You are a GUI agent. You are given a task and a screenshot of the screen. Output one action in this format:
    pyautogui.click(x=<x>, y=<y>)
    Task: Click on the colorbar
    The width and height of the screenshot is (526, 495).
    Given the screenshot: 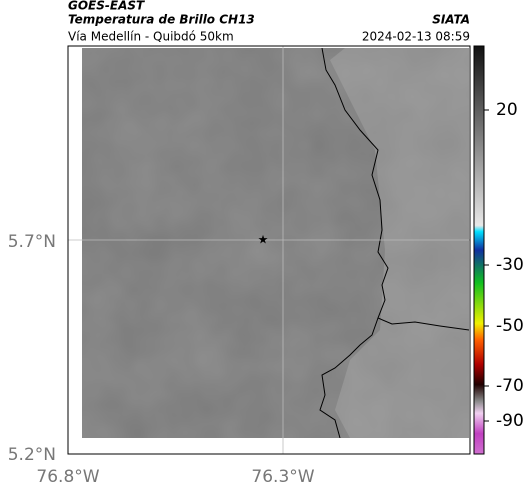 What is the action you would take?
    pyautogui.click(x=479, y=250)
    